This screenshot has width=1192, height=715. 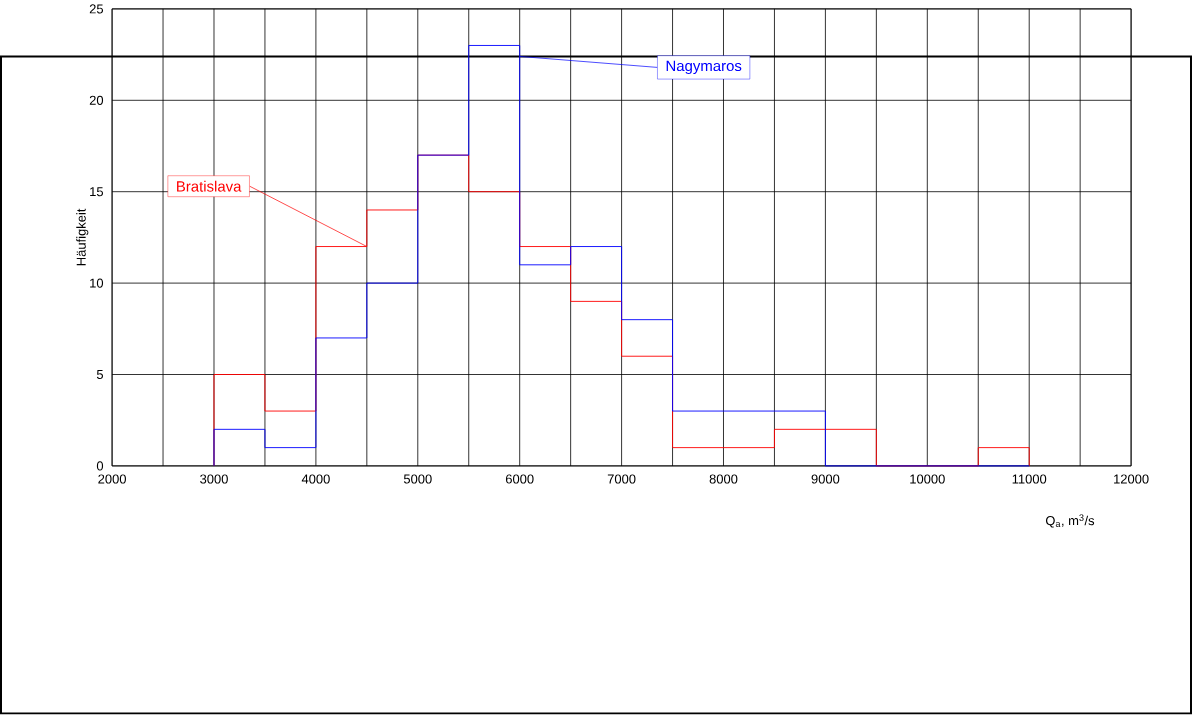 I want to click on x-axis-title: Q$_{a}$, m$^{3}$/s, so click(x=1070, y=521).